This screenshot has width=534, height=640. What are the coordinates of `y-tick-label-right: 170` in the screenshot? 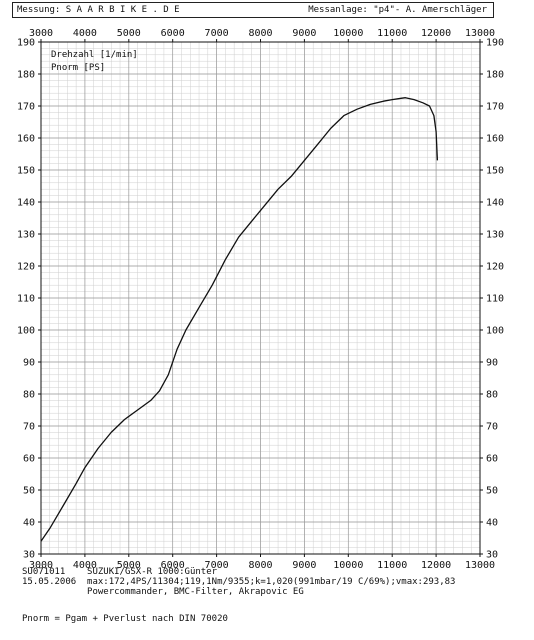 It's located at (495, 107).